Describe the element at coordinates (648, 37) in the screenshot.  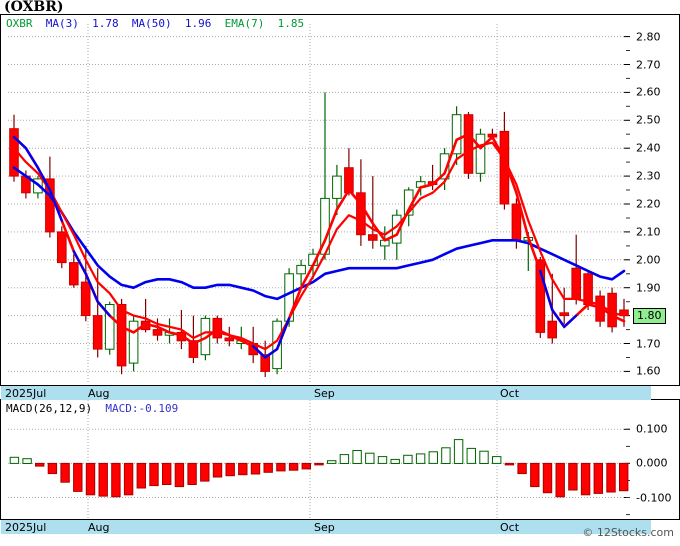
I see `price-axis-label: 2.80` at that location.